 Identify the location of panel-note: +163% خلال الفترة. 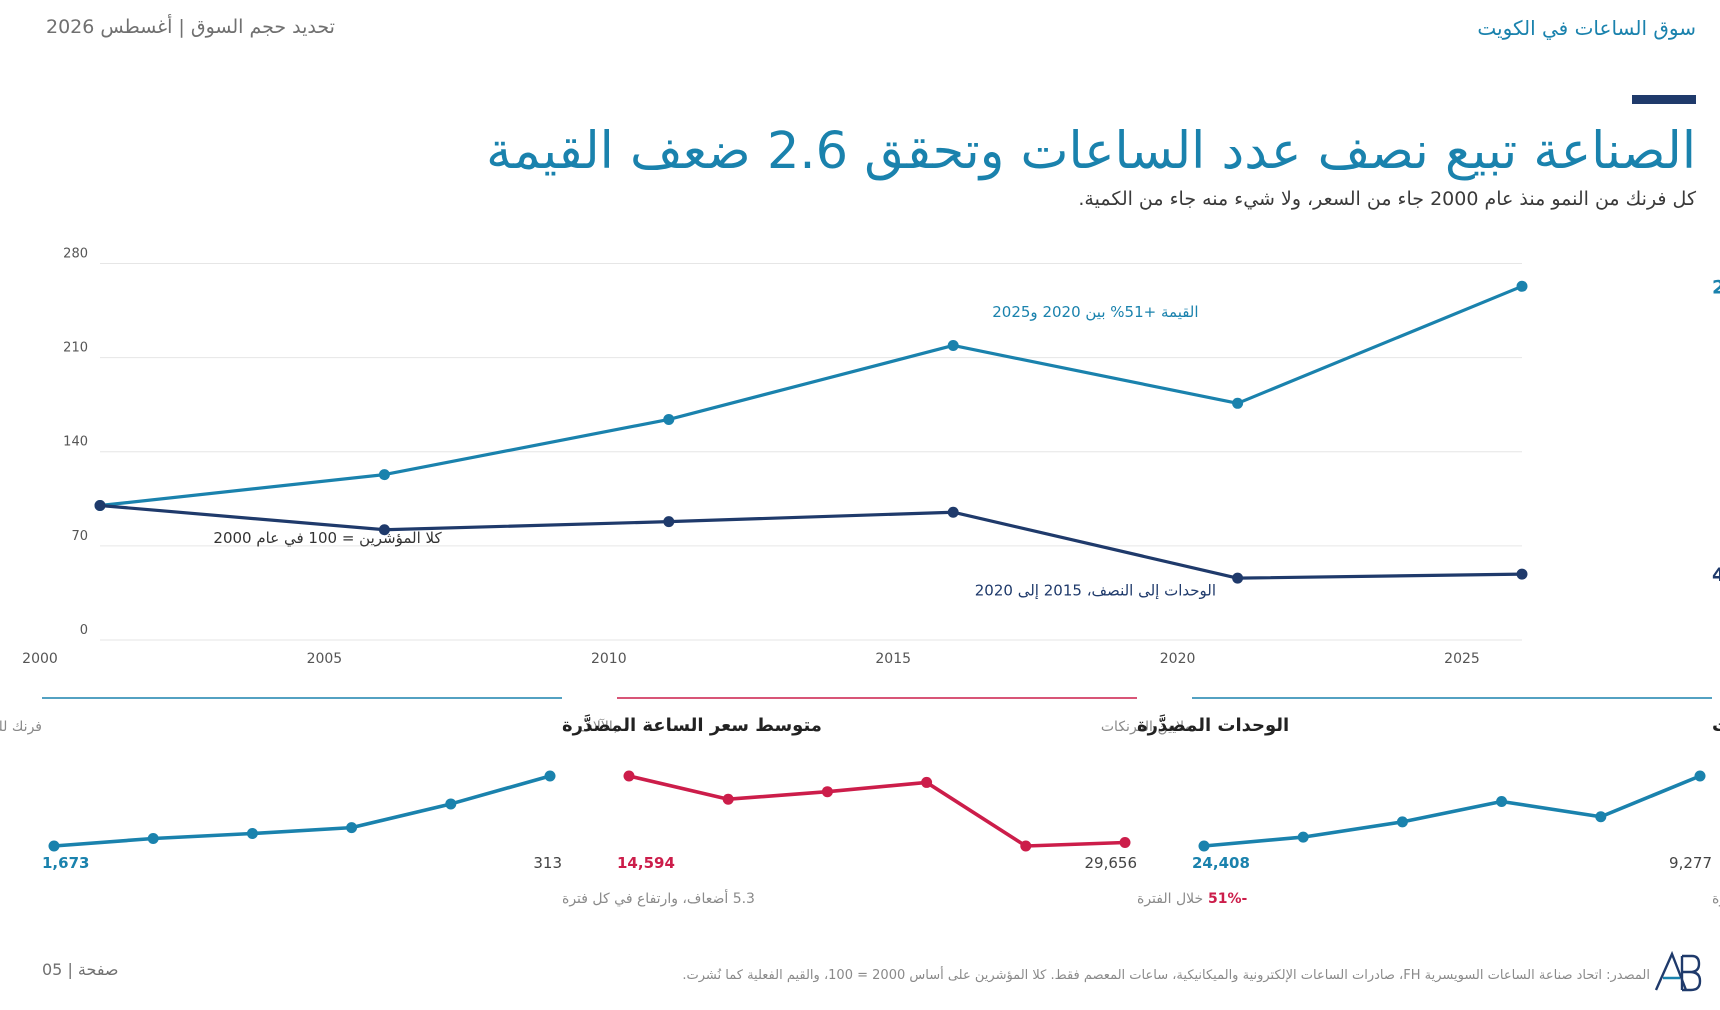
(1716, 899).